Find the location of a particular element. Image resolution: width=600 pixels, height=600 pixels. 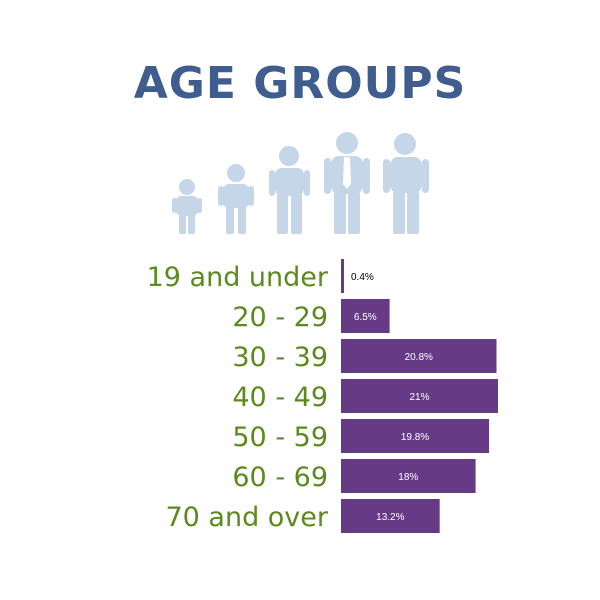

value-label-40-49: 21% is located at coordinates (419, 397).